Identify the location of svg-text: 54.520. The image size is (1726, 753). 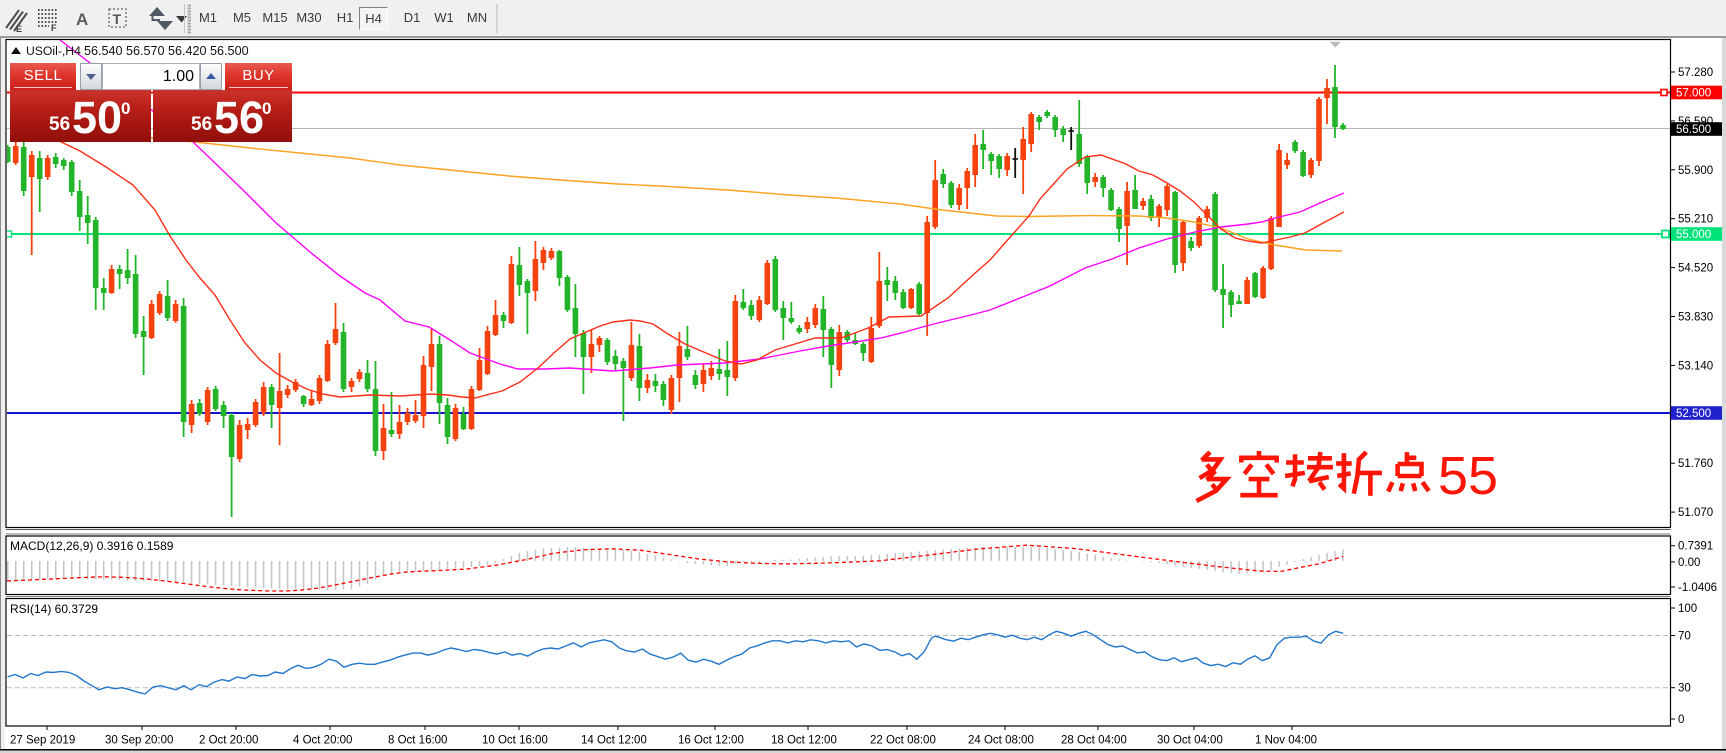
(1695, 269).